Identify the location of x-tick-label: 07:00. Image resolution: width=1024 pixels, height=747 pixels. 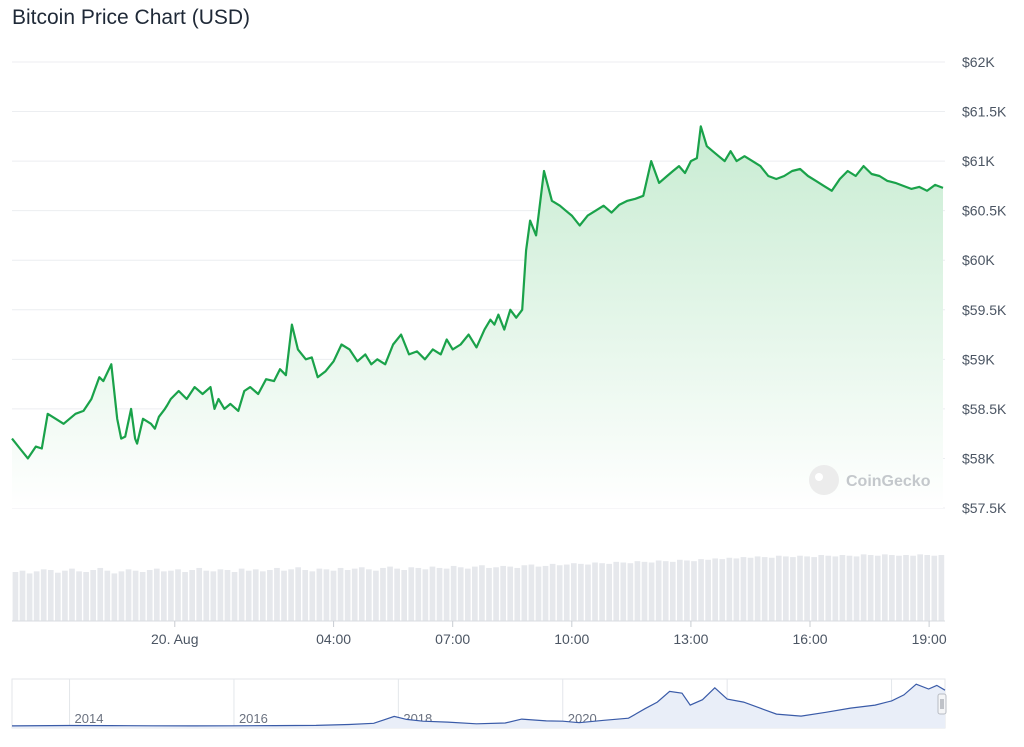
(452, 639).